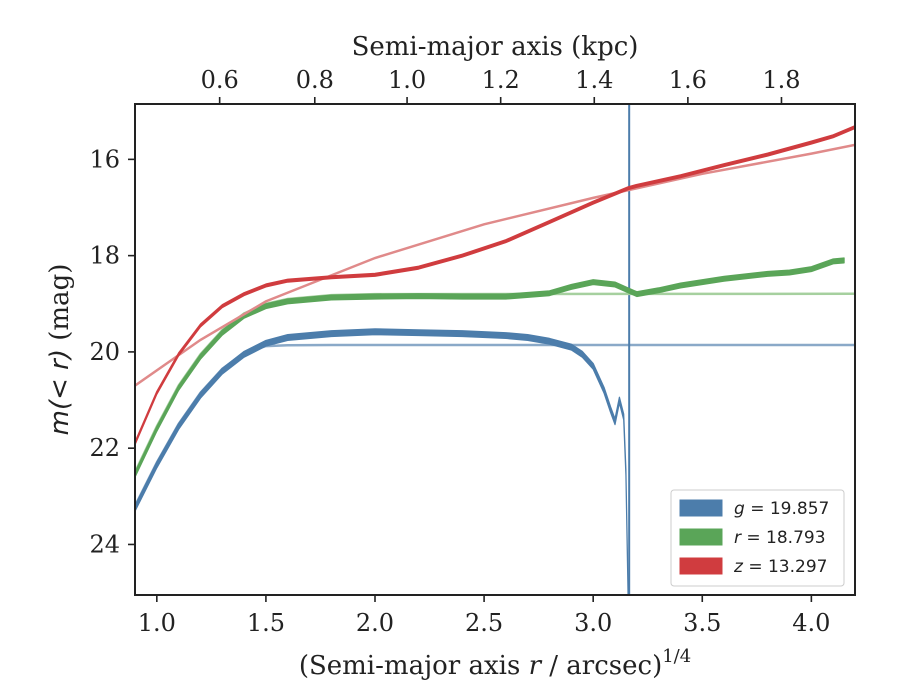  What do you see at coordinates (701, 508) in the screenshot?
I see `legend-swatch-g` at bounding box center [701, 508].